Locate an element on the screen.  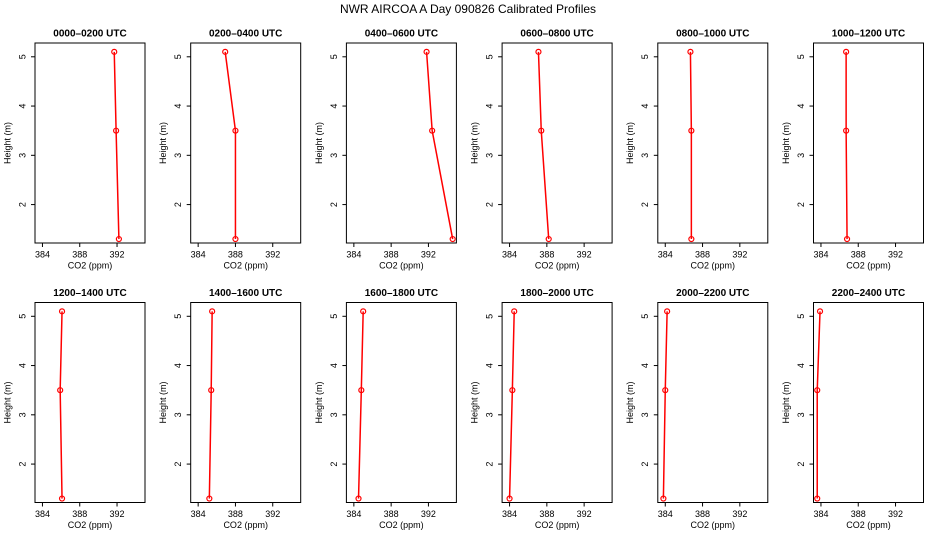
panel-title: 0000–0200 UTC is located at coordinates (89, 34).